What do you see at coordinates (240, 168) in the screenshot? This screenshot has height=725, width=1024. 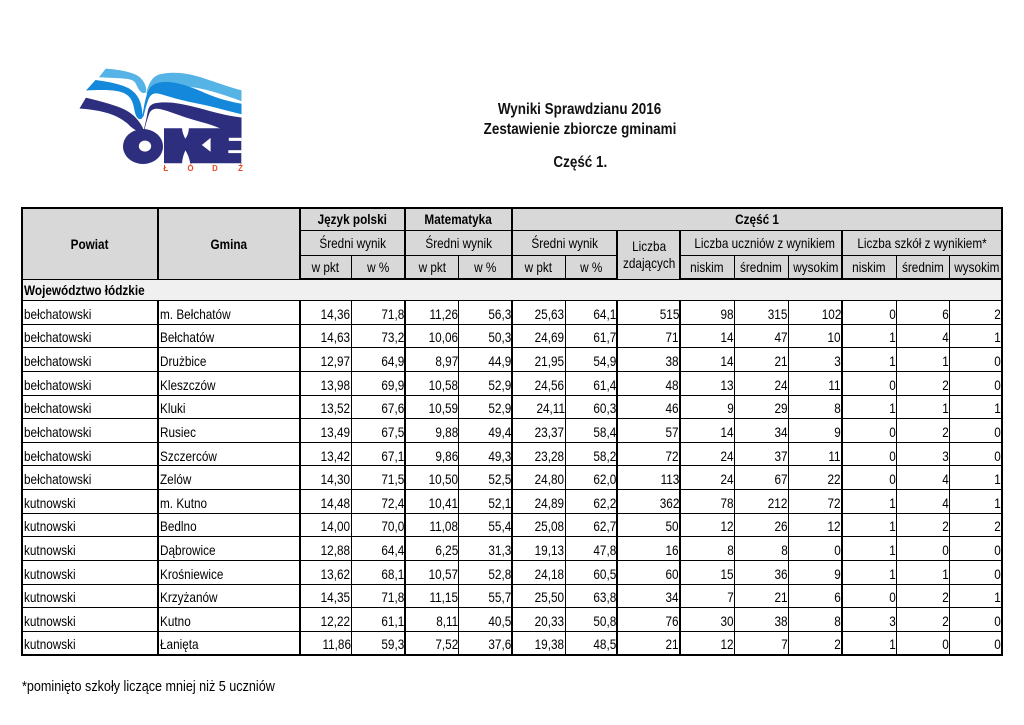 I see `svg-text: Ź` at bounding box center [240, 168].